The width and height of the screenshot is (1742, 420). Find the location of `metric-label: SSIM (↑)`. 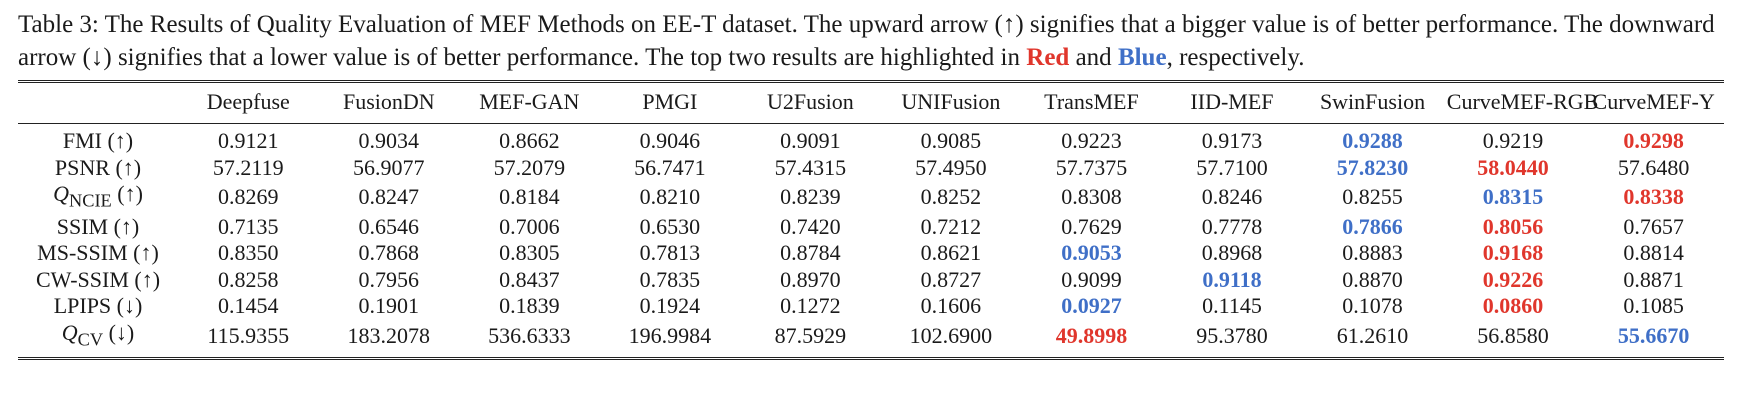

metric-label: SSIM (↑) is located at coordinates (98, 226).